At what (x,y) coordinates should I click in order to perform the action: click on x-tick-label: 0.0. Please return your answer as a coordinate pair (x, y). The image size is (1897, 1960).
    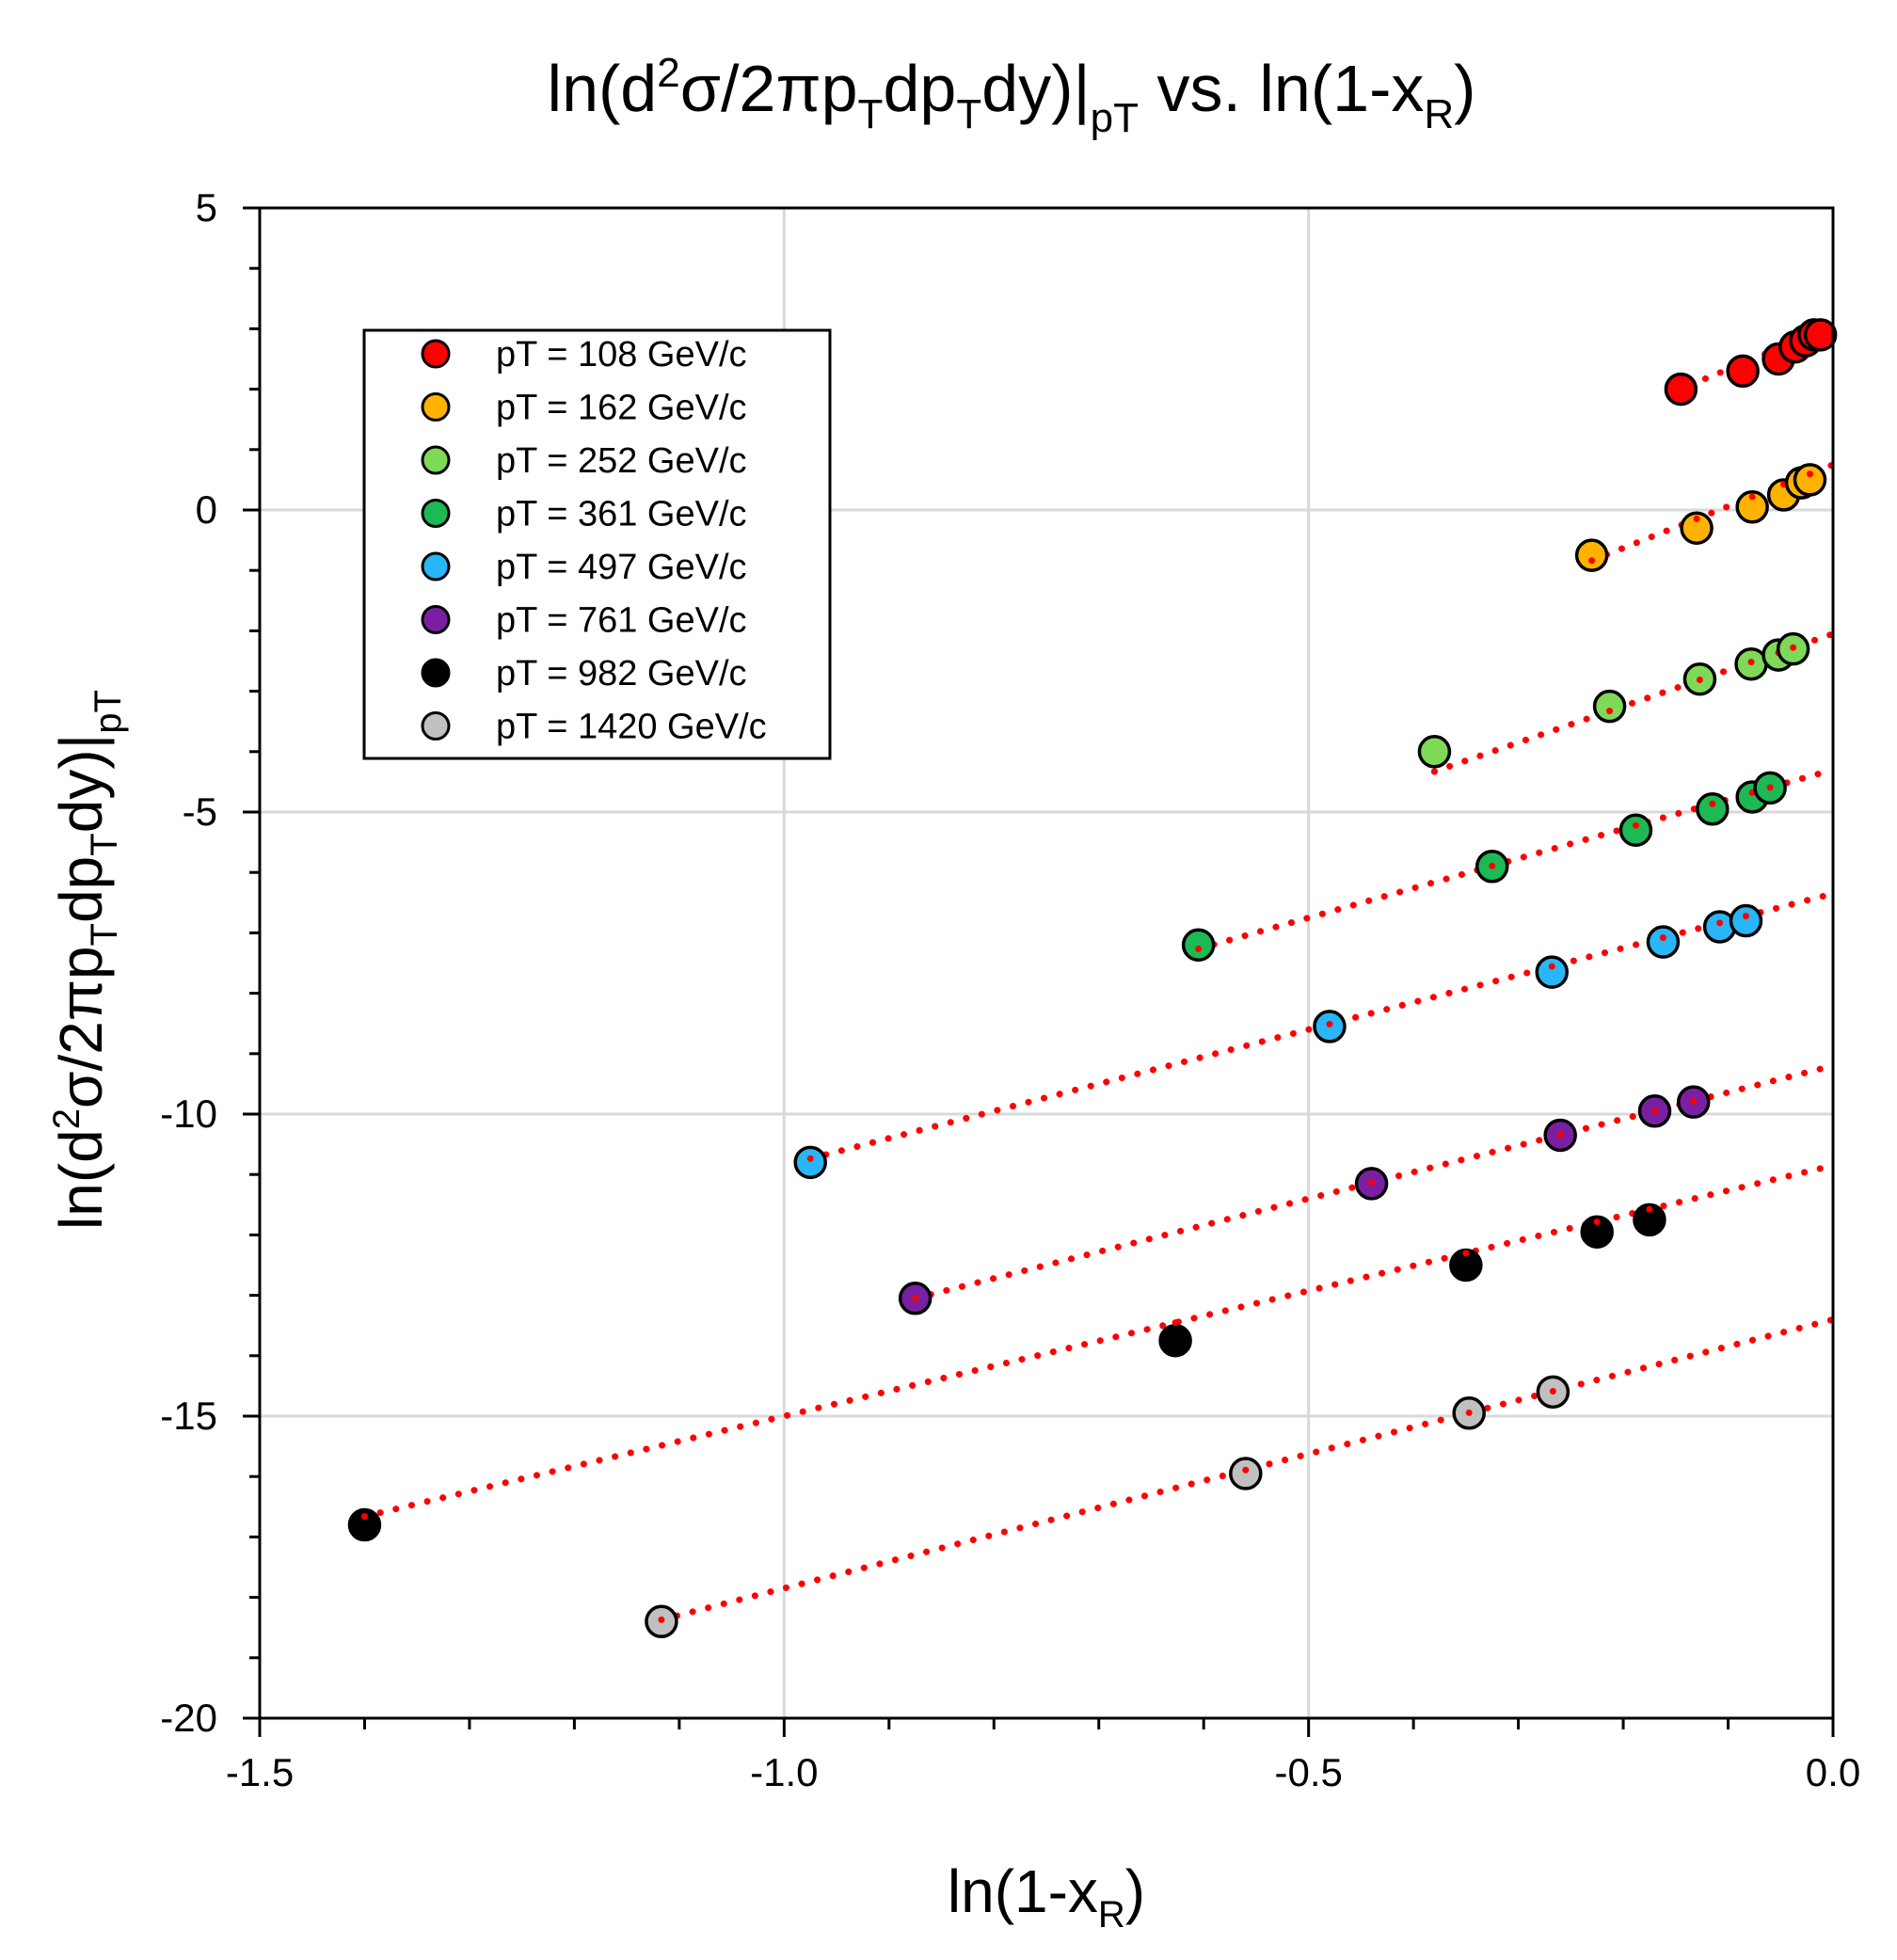
    Looking at the image, I should click on (1833, 1772).